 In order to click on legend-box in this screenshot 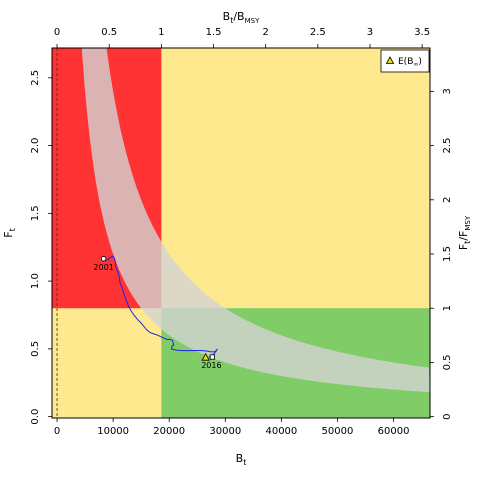, I will do `click(405, 61)`.